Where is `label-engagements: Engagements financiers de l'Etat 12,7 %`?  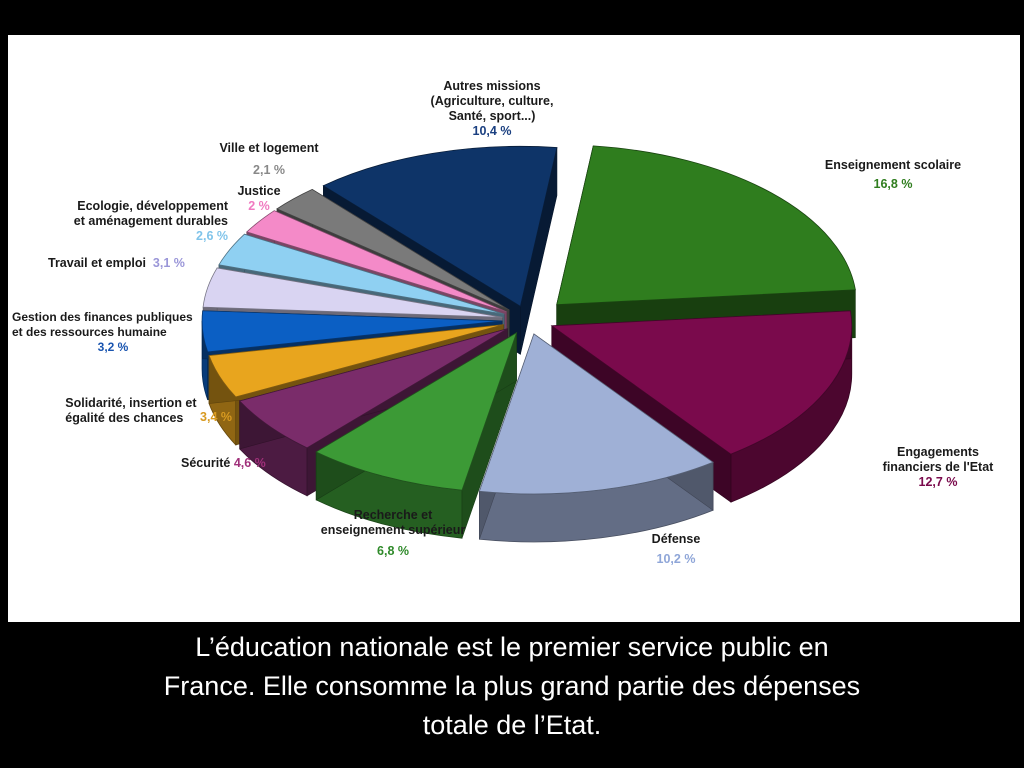 label-engagements: Engagements financiers de l'Etat 12,7 % is located at coordinates (938, 467).